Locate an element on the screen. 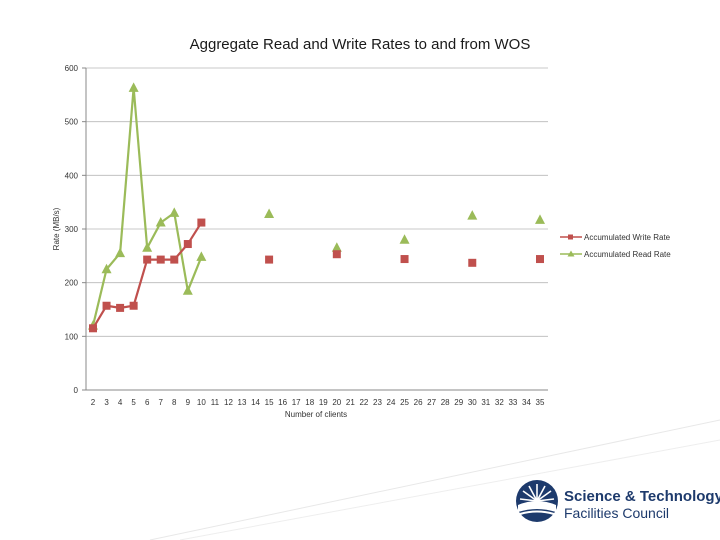  x-tick-label: 9 is located at coordinates (188, 402).